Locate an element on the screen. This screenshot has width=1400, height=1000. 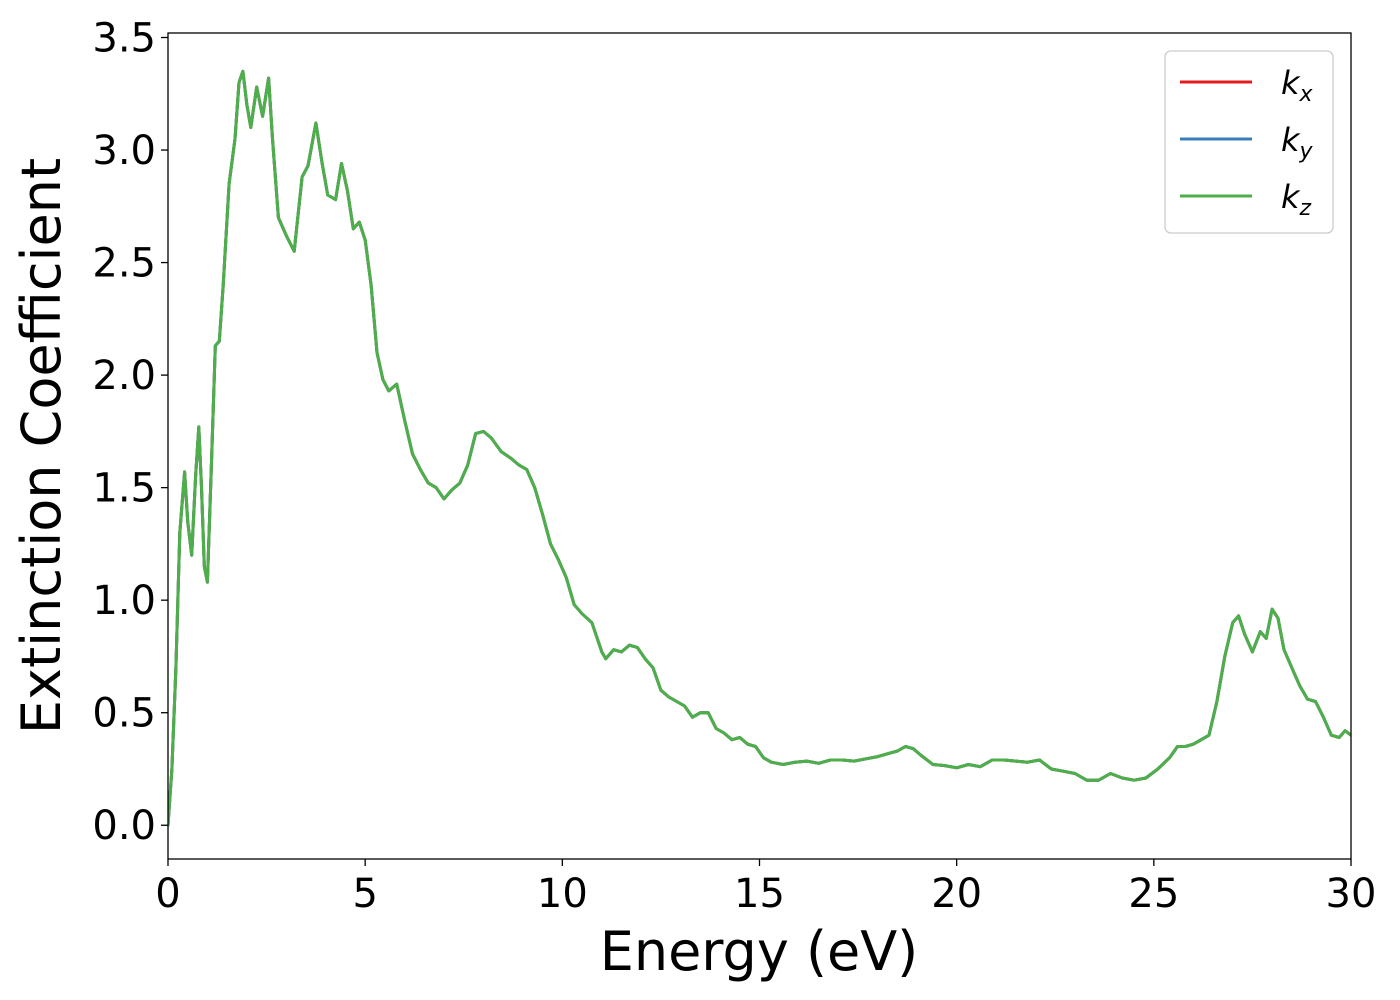
legend-frame is located at coordinates (1249, 142).